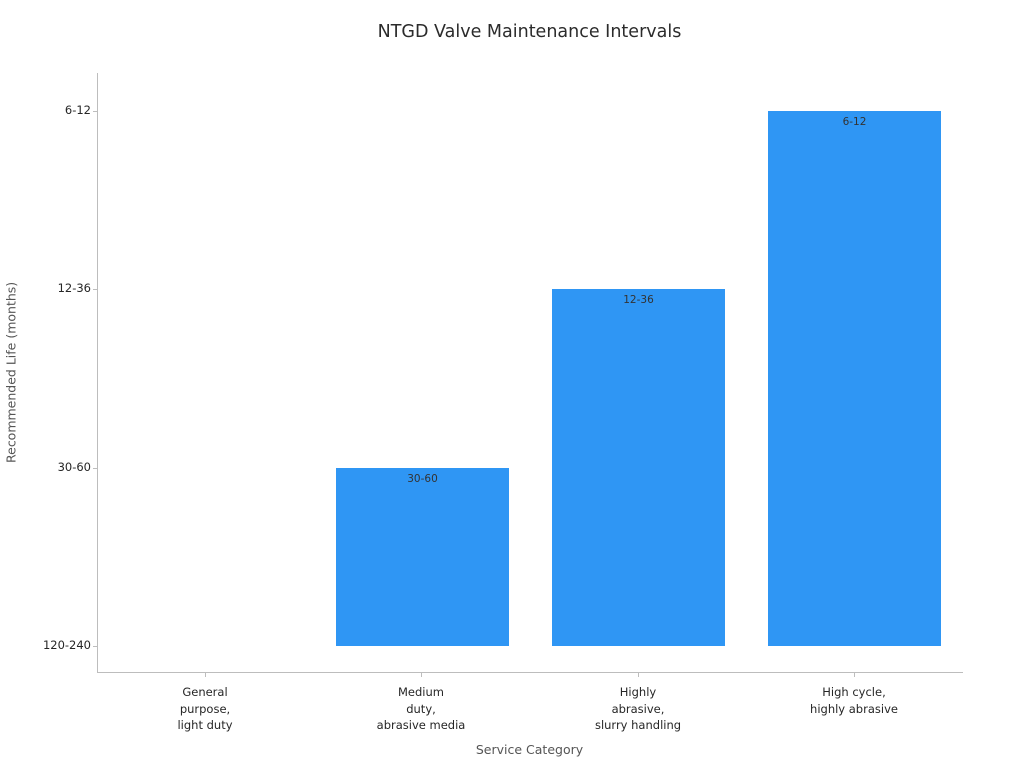  What do you see at coordinates (205, 708) in the screenshot?
I see `x-tick-label: General purpose, light duty` at bounding box center [205, 708].